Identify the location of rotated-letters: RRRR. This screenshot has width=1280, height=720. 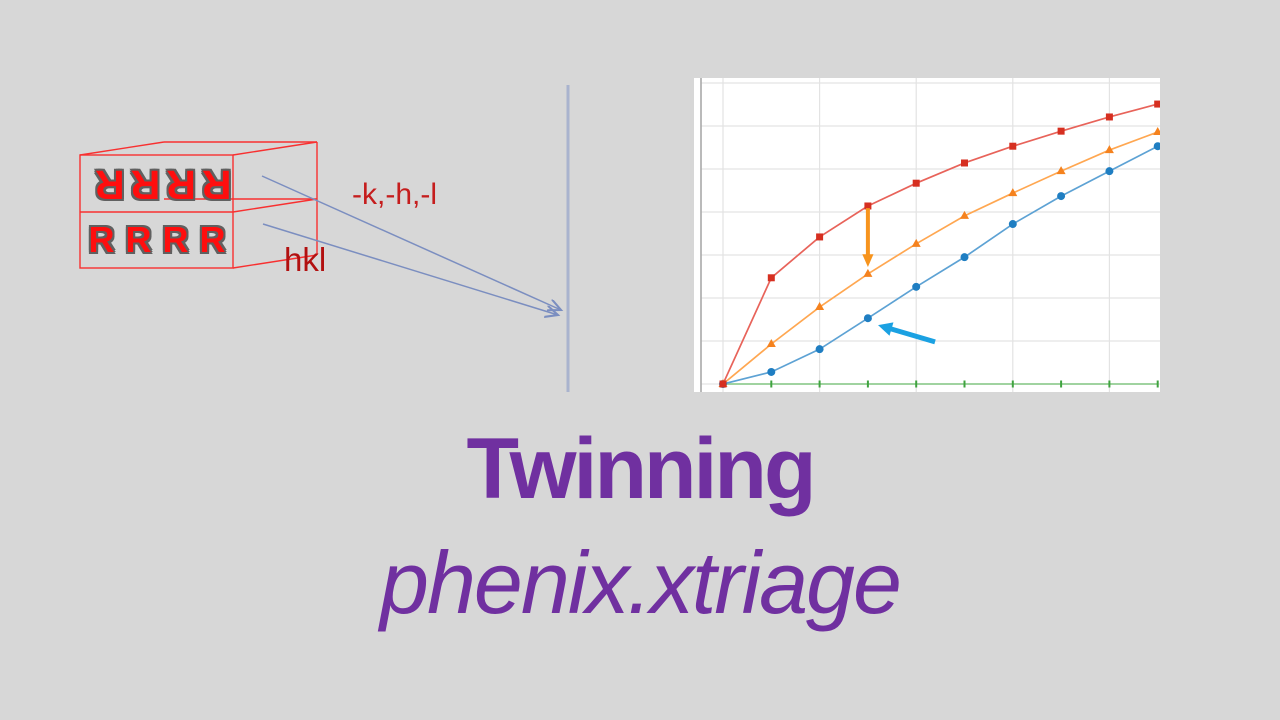
(160, 184).